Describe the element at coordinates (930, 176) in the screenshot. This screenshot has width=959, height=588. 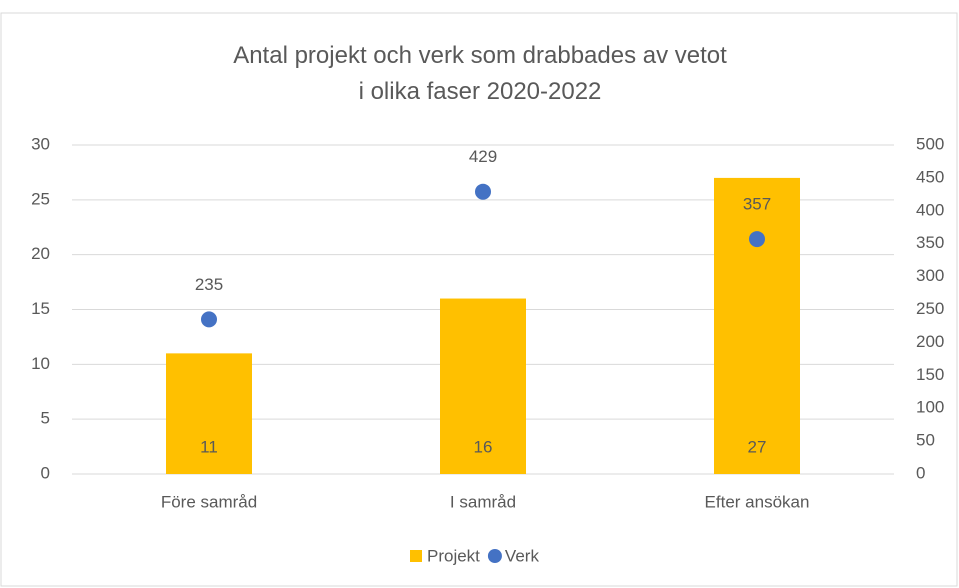
I see `y2-tick-label: 450` at that location.